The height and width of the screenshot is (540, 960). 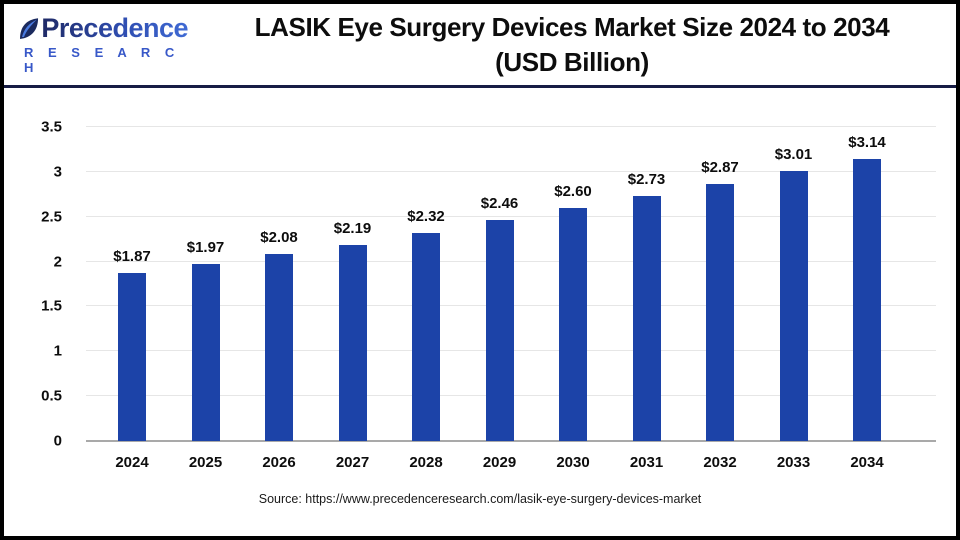 I want to click on bar-2029, so click(x=499, y=330).